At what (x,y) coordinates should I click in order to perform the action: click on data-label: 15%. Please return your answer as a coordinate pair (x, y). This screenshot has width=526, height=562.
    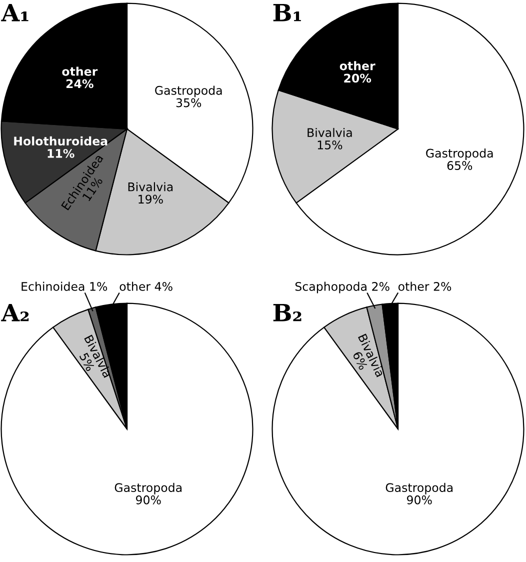
    Looking at the image, I should click on (330, 145).